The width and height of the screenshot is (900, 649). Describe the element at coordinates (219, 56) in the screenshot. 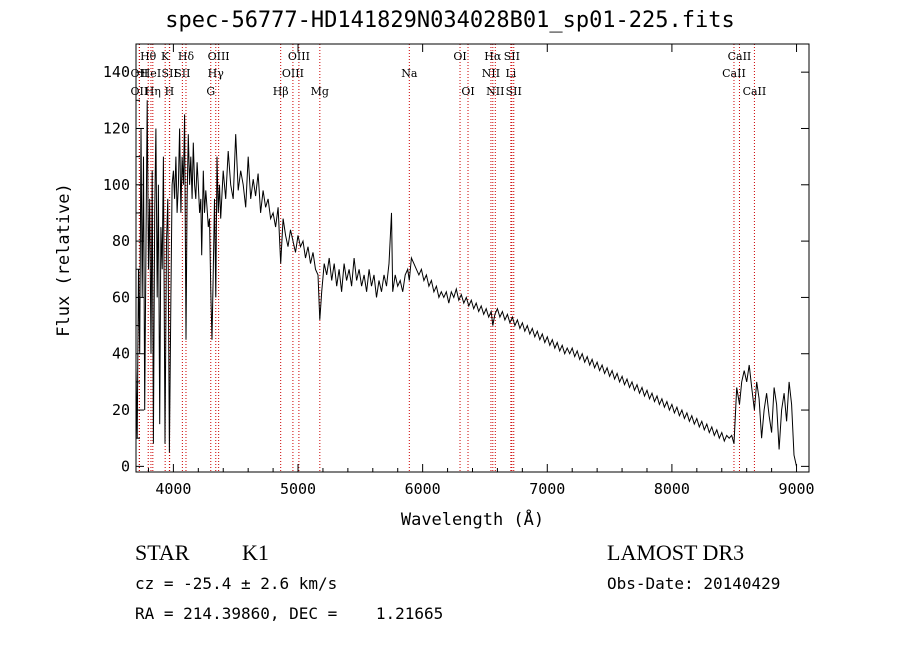

I see `line-label-10: OIII` at that location.